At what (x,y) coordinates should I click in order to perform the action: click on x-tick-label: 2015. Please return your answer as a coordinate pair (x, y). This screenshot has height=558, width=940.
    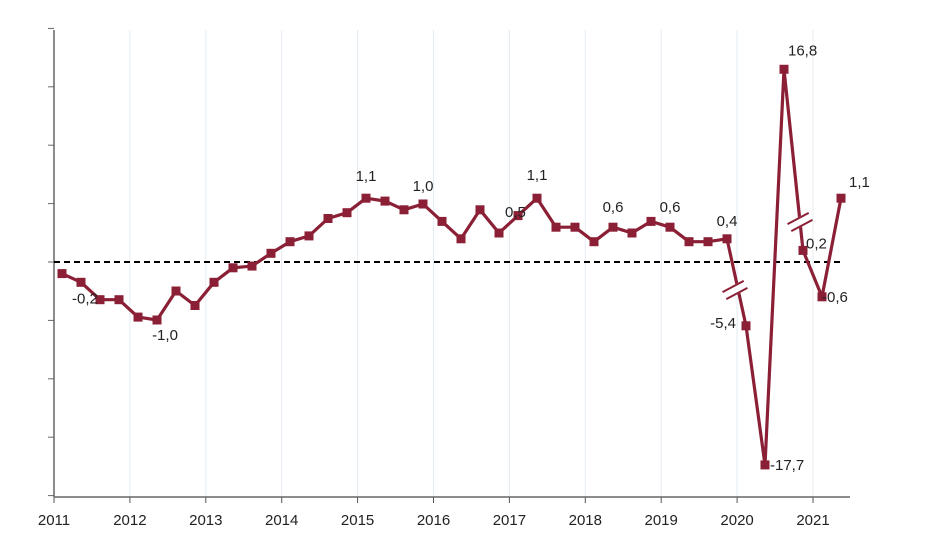
    Looking at the image, I should click on (357, 520).